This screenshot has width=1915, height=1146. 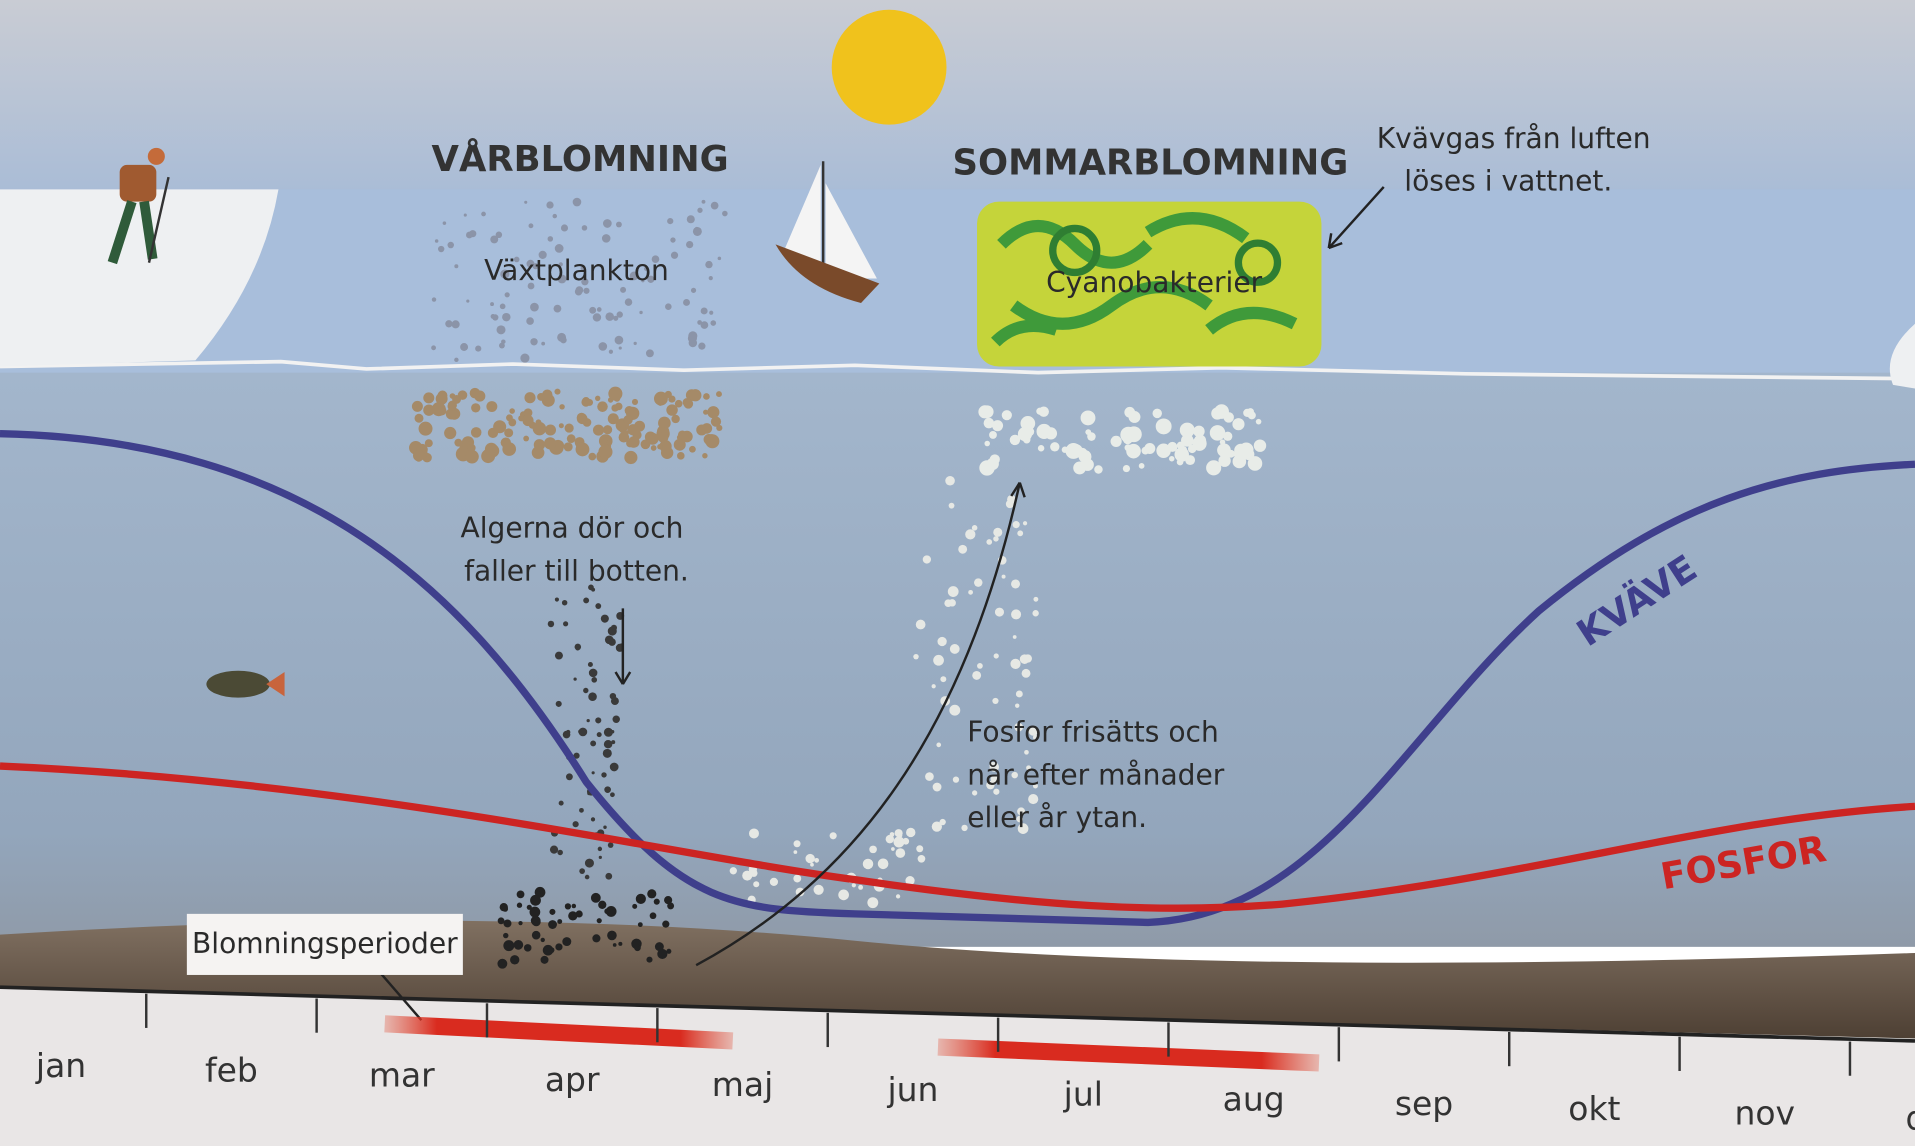 I want to click on thermocline, so click(x=957, y=370).